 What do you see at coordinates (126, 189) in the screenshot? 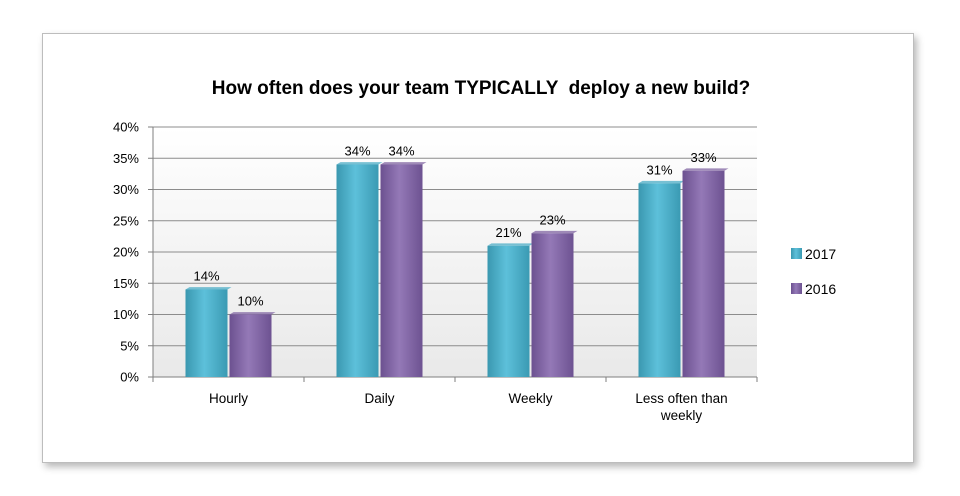
I see `y-tick-label: 30%` at bounding box center [126, 189].